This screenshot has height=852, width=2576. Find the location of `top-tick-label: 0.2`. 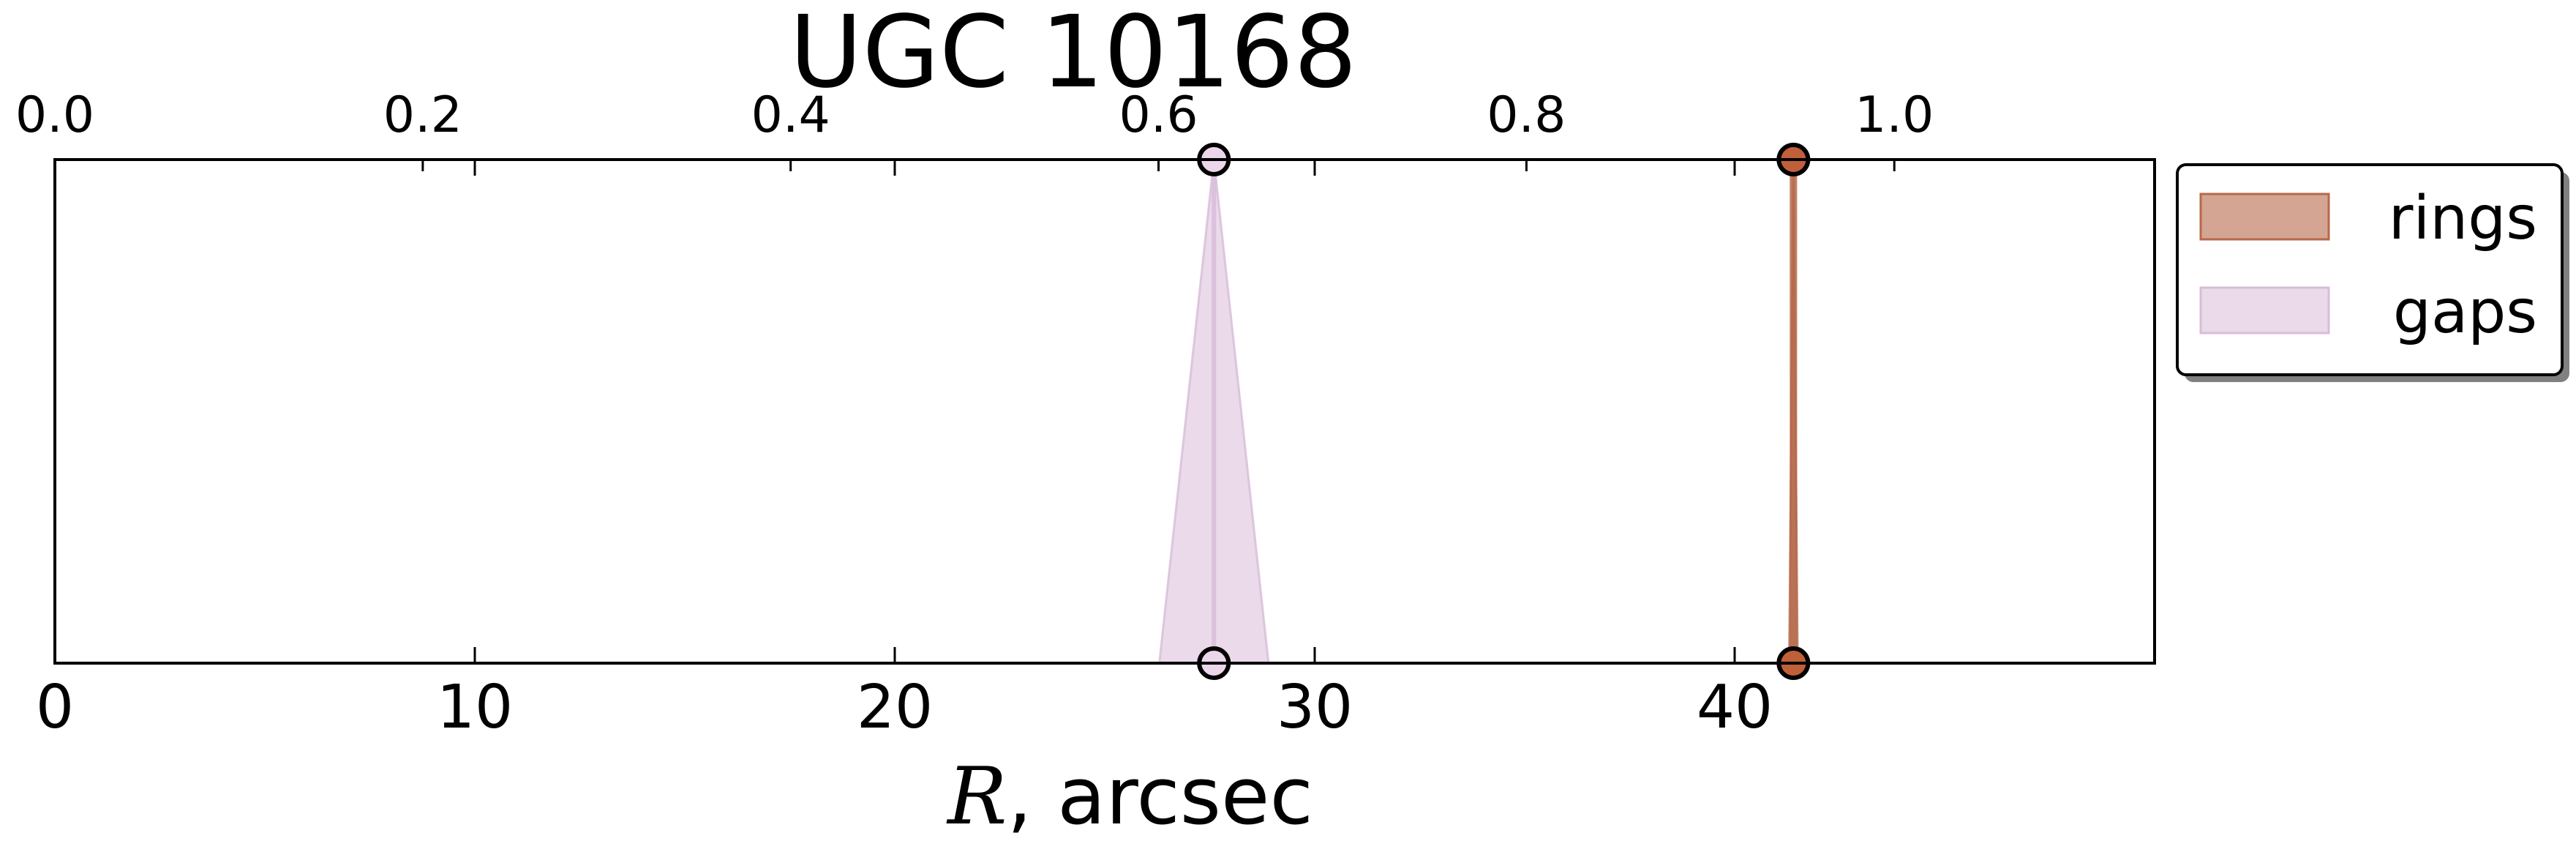

top-tick-label: 0.2 is located at coordinates (422, 115).